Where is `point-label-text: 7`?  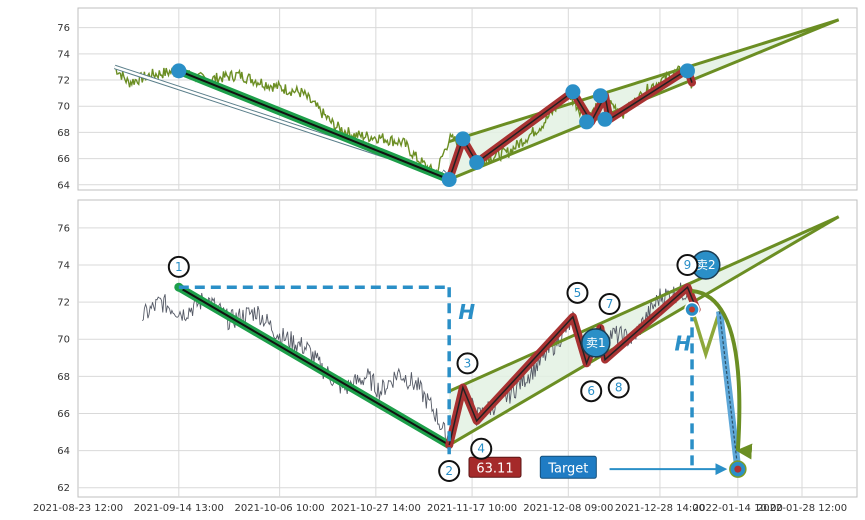
point-label-text: 7 is located at coordinates (610, 304).